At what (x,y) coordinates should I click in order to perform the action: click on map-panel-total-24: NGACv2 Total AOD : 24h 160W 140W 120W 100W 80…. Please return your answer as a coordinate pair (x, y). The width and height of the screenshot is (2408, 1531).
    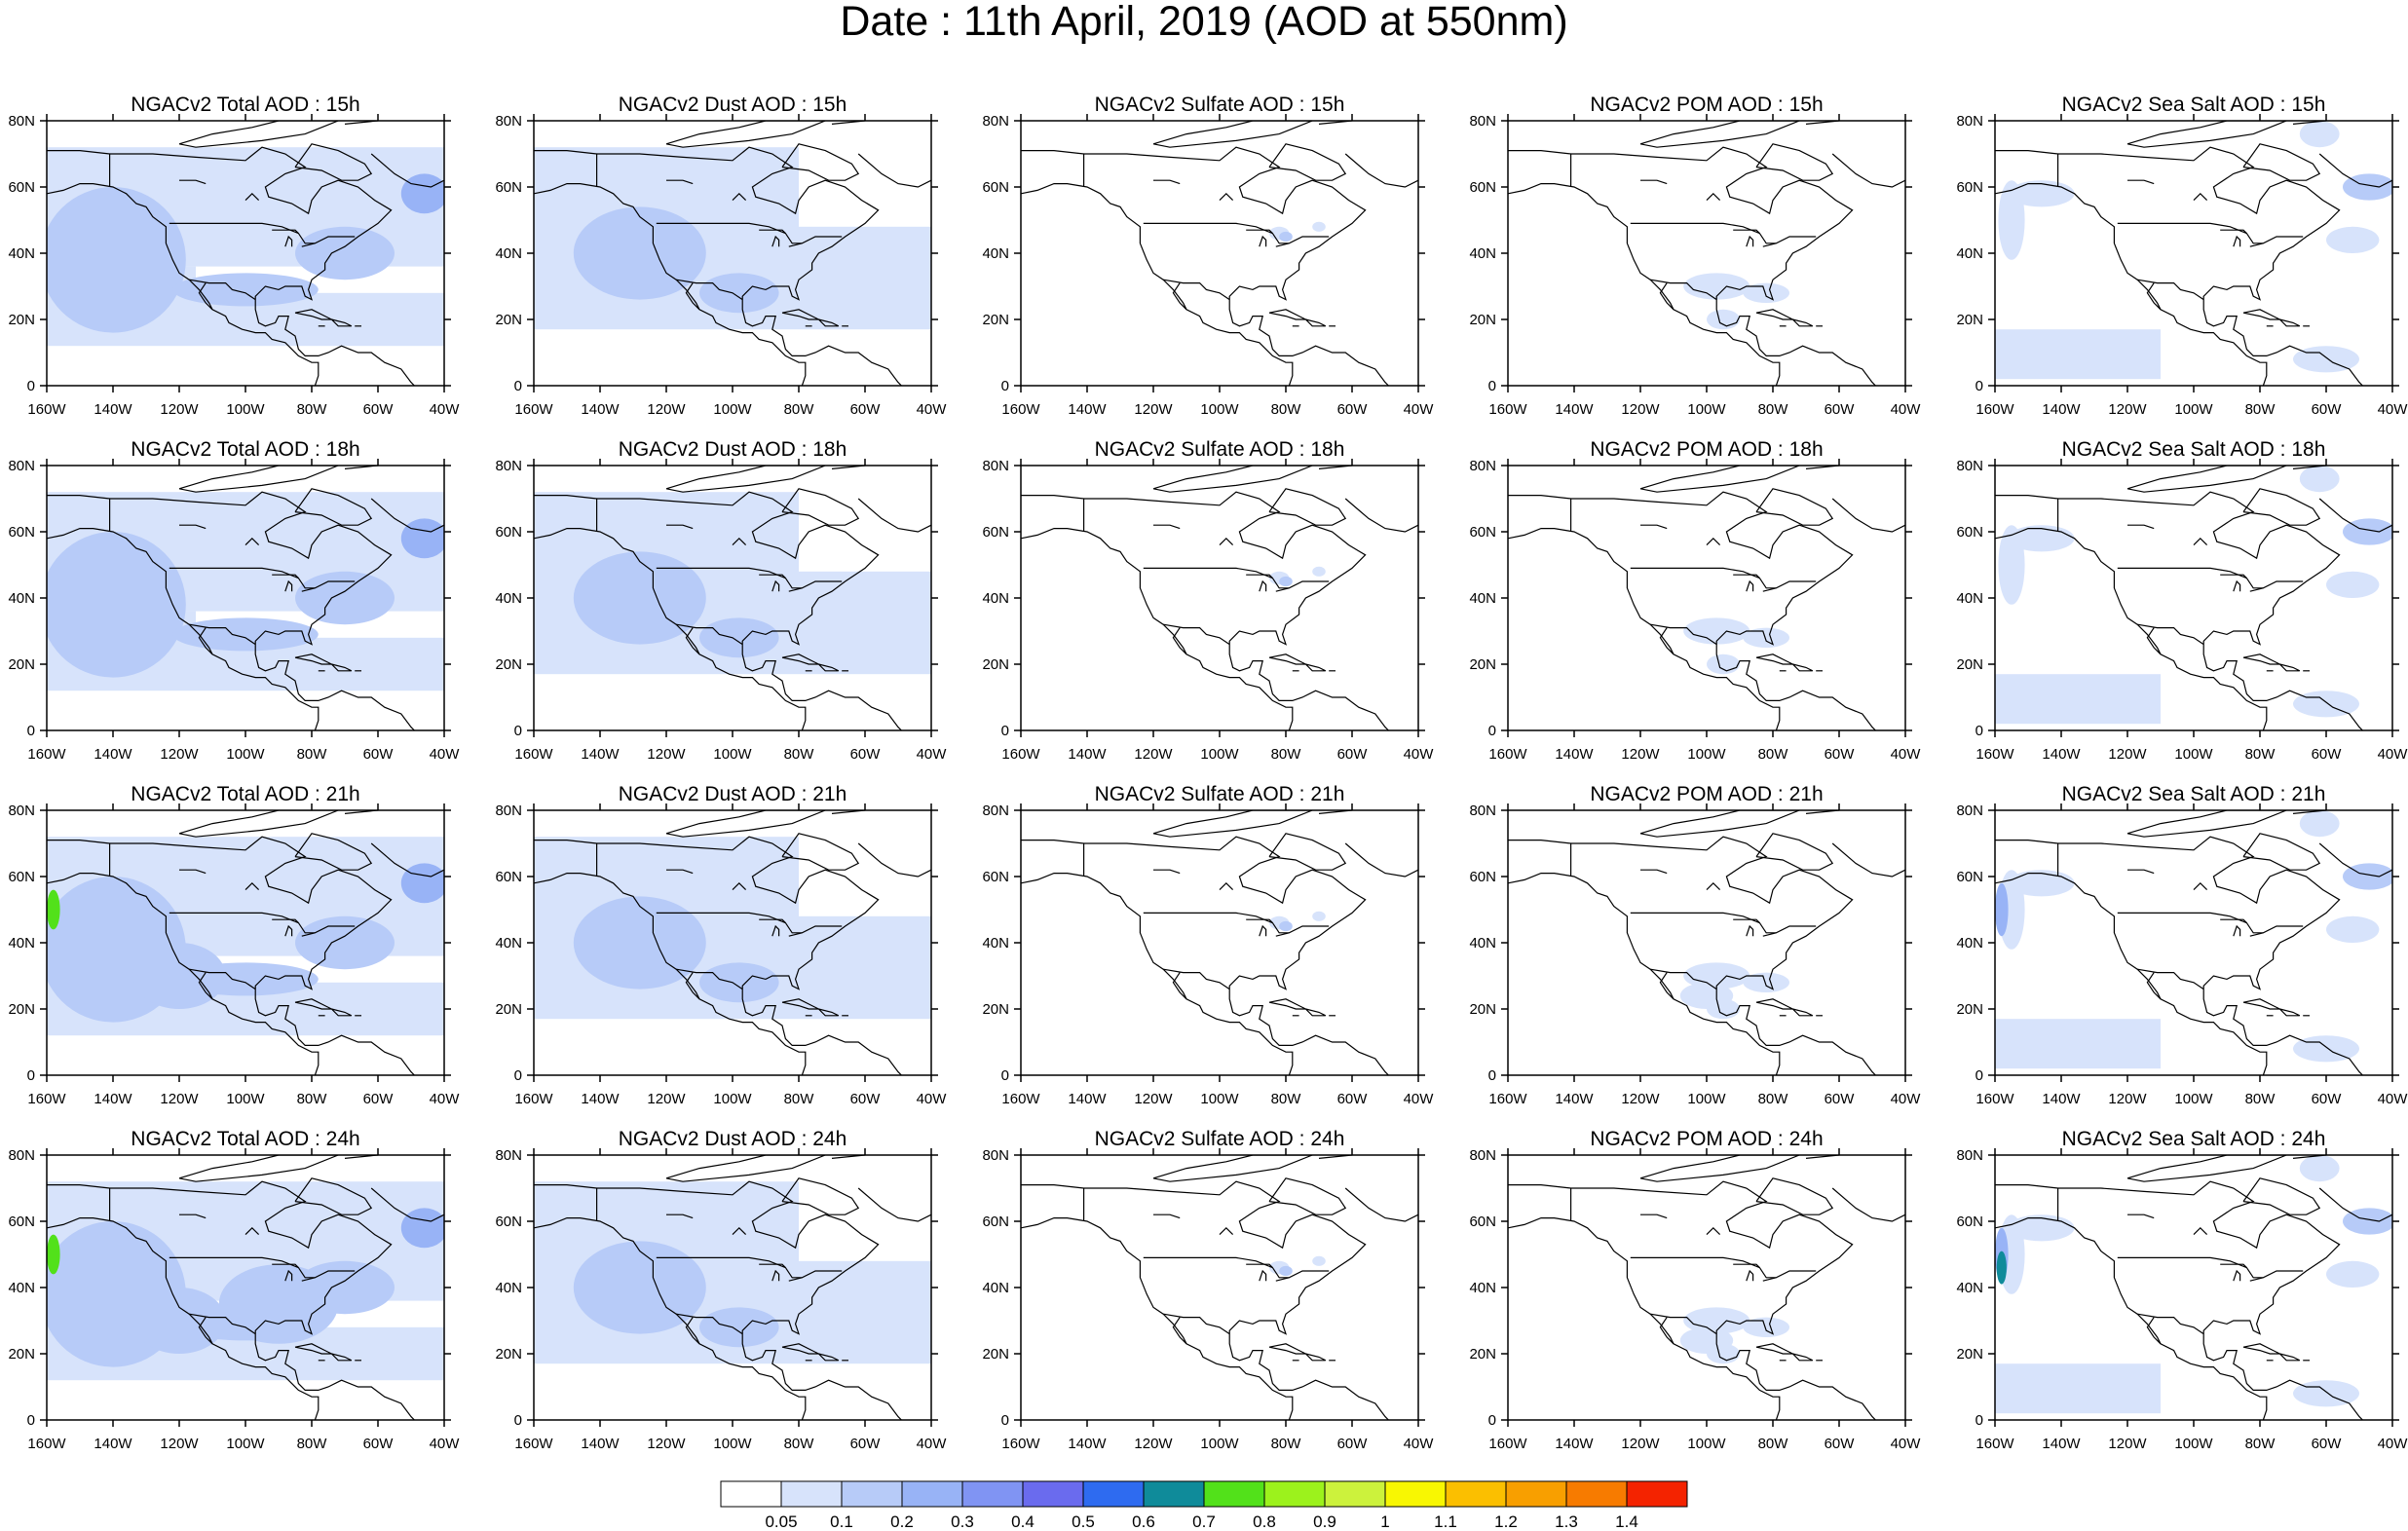
    Looking at the image, I should click on (234, 1290).